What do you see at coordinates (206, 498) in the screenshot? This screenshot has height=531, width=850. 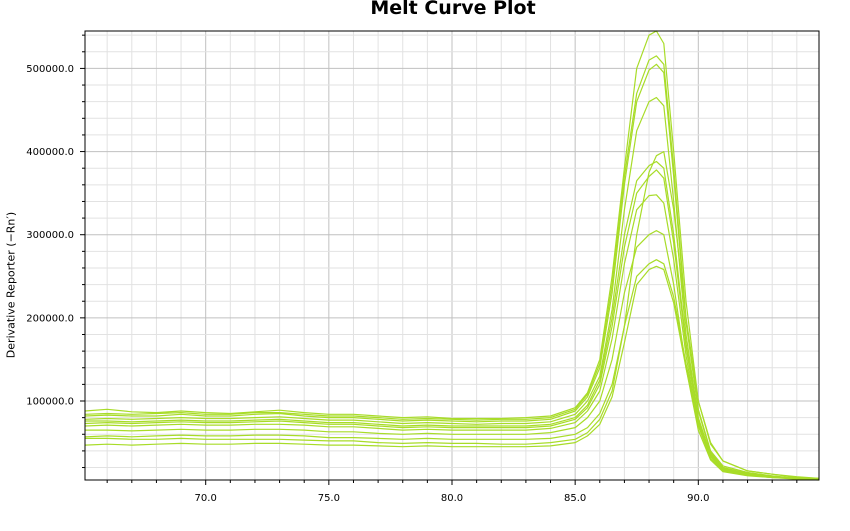 I see `x-tick-label: 70.0` at bounding box center [206, 498].